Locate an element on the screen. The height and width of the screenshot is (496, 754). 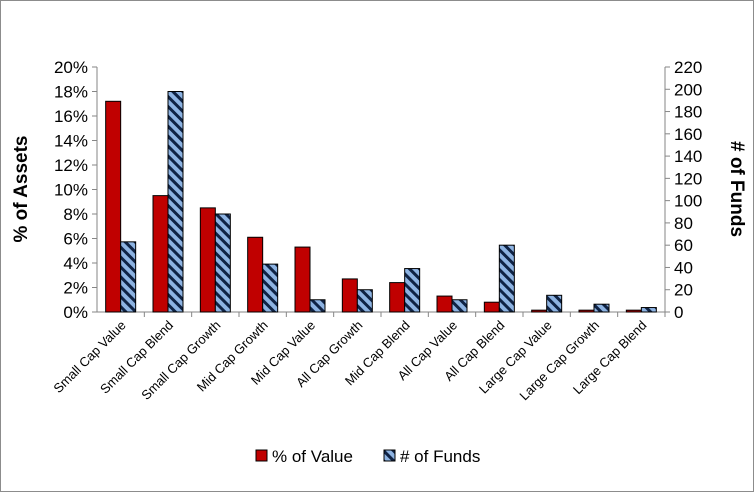
legend-swatch-funds is located at coordinates (389, 455).